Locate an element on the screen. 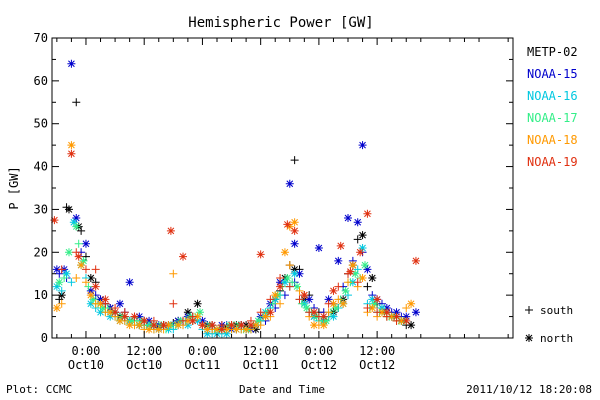  legend-entry: NOAA-18 is located at coordinates (552, 140).